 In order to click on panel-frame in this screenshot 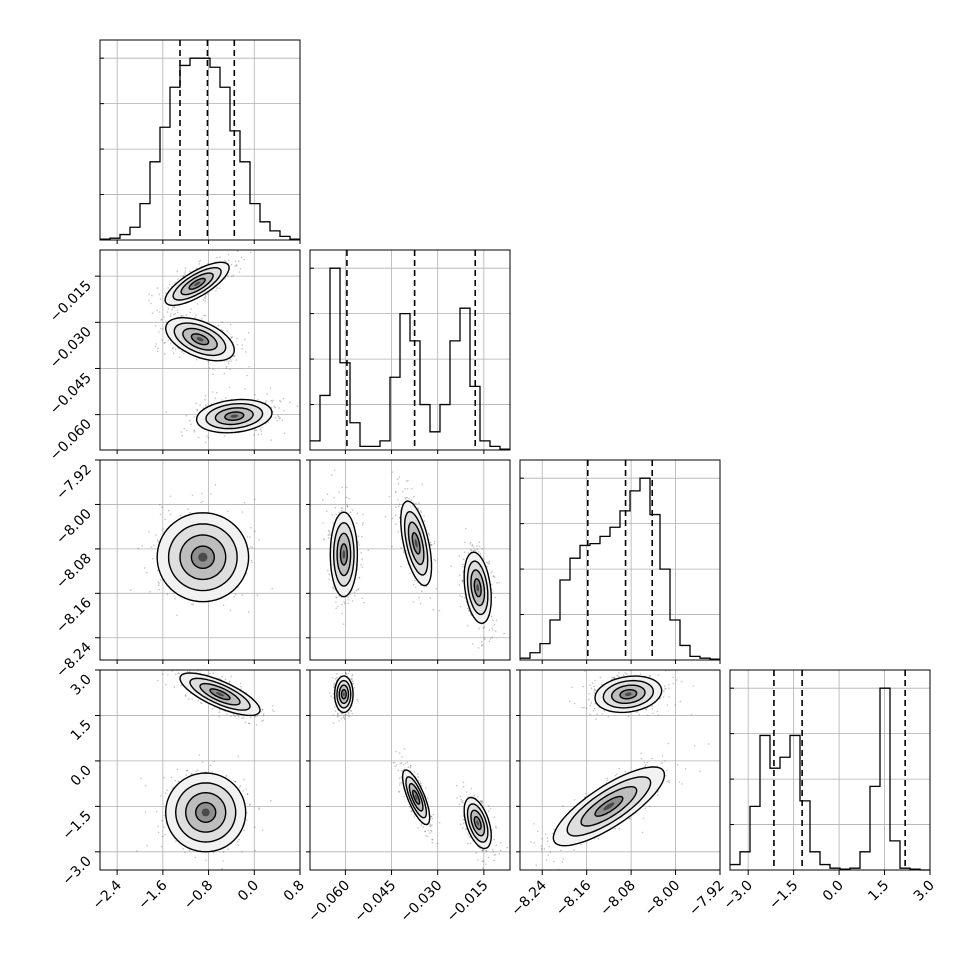, I will do `click(830, 770)`.